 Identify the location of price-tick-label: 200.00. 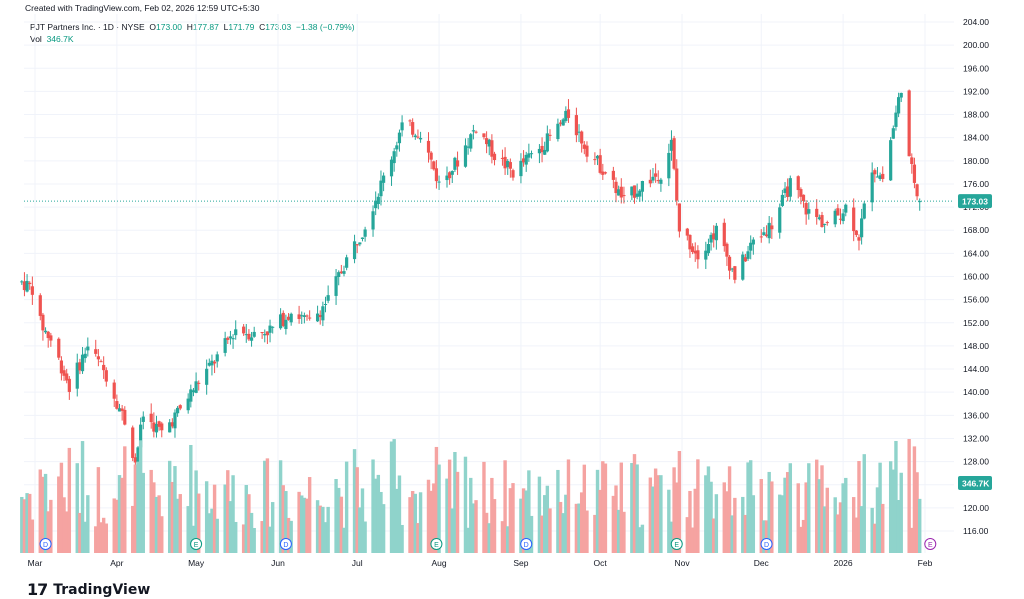
(976, 45).